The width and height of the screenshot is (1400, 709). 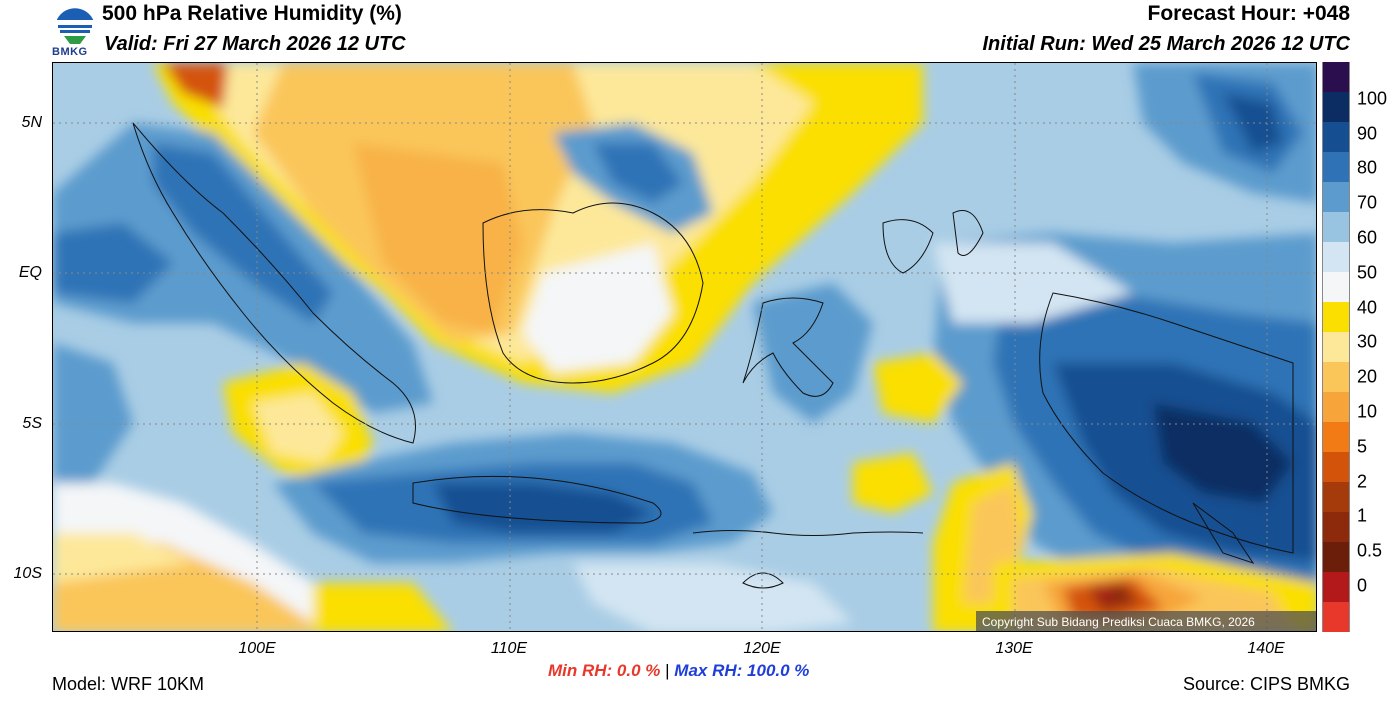 I want to click on colorbar-label: 2, so click(x=1362, y=481).